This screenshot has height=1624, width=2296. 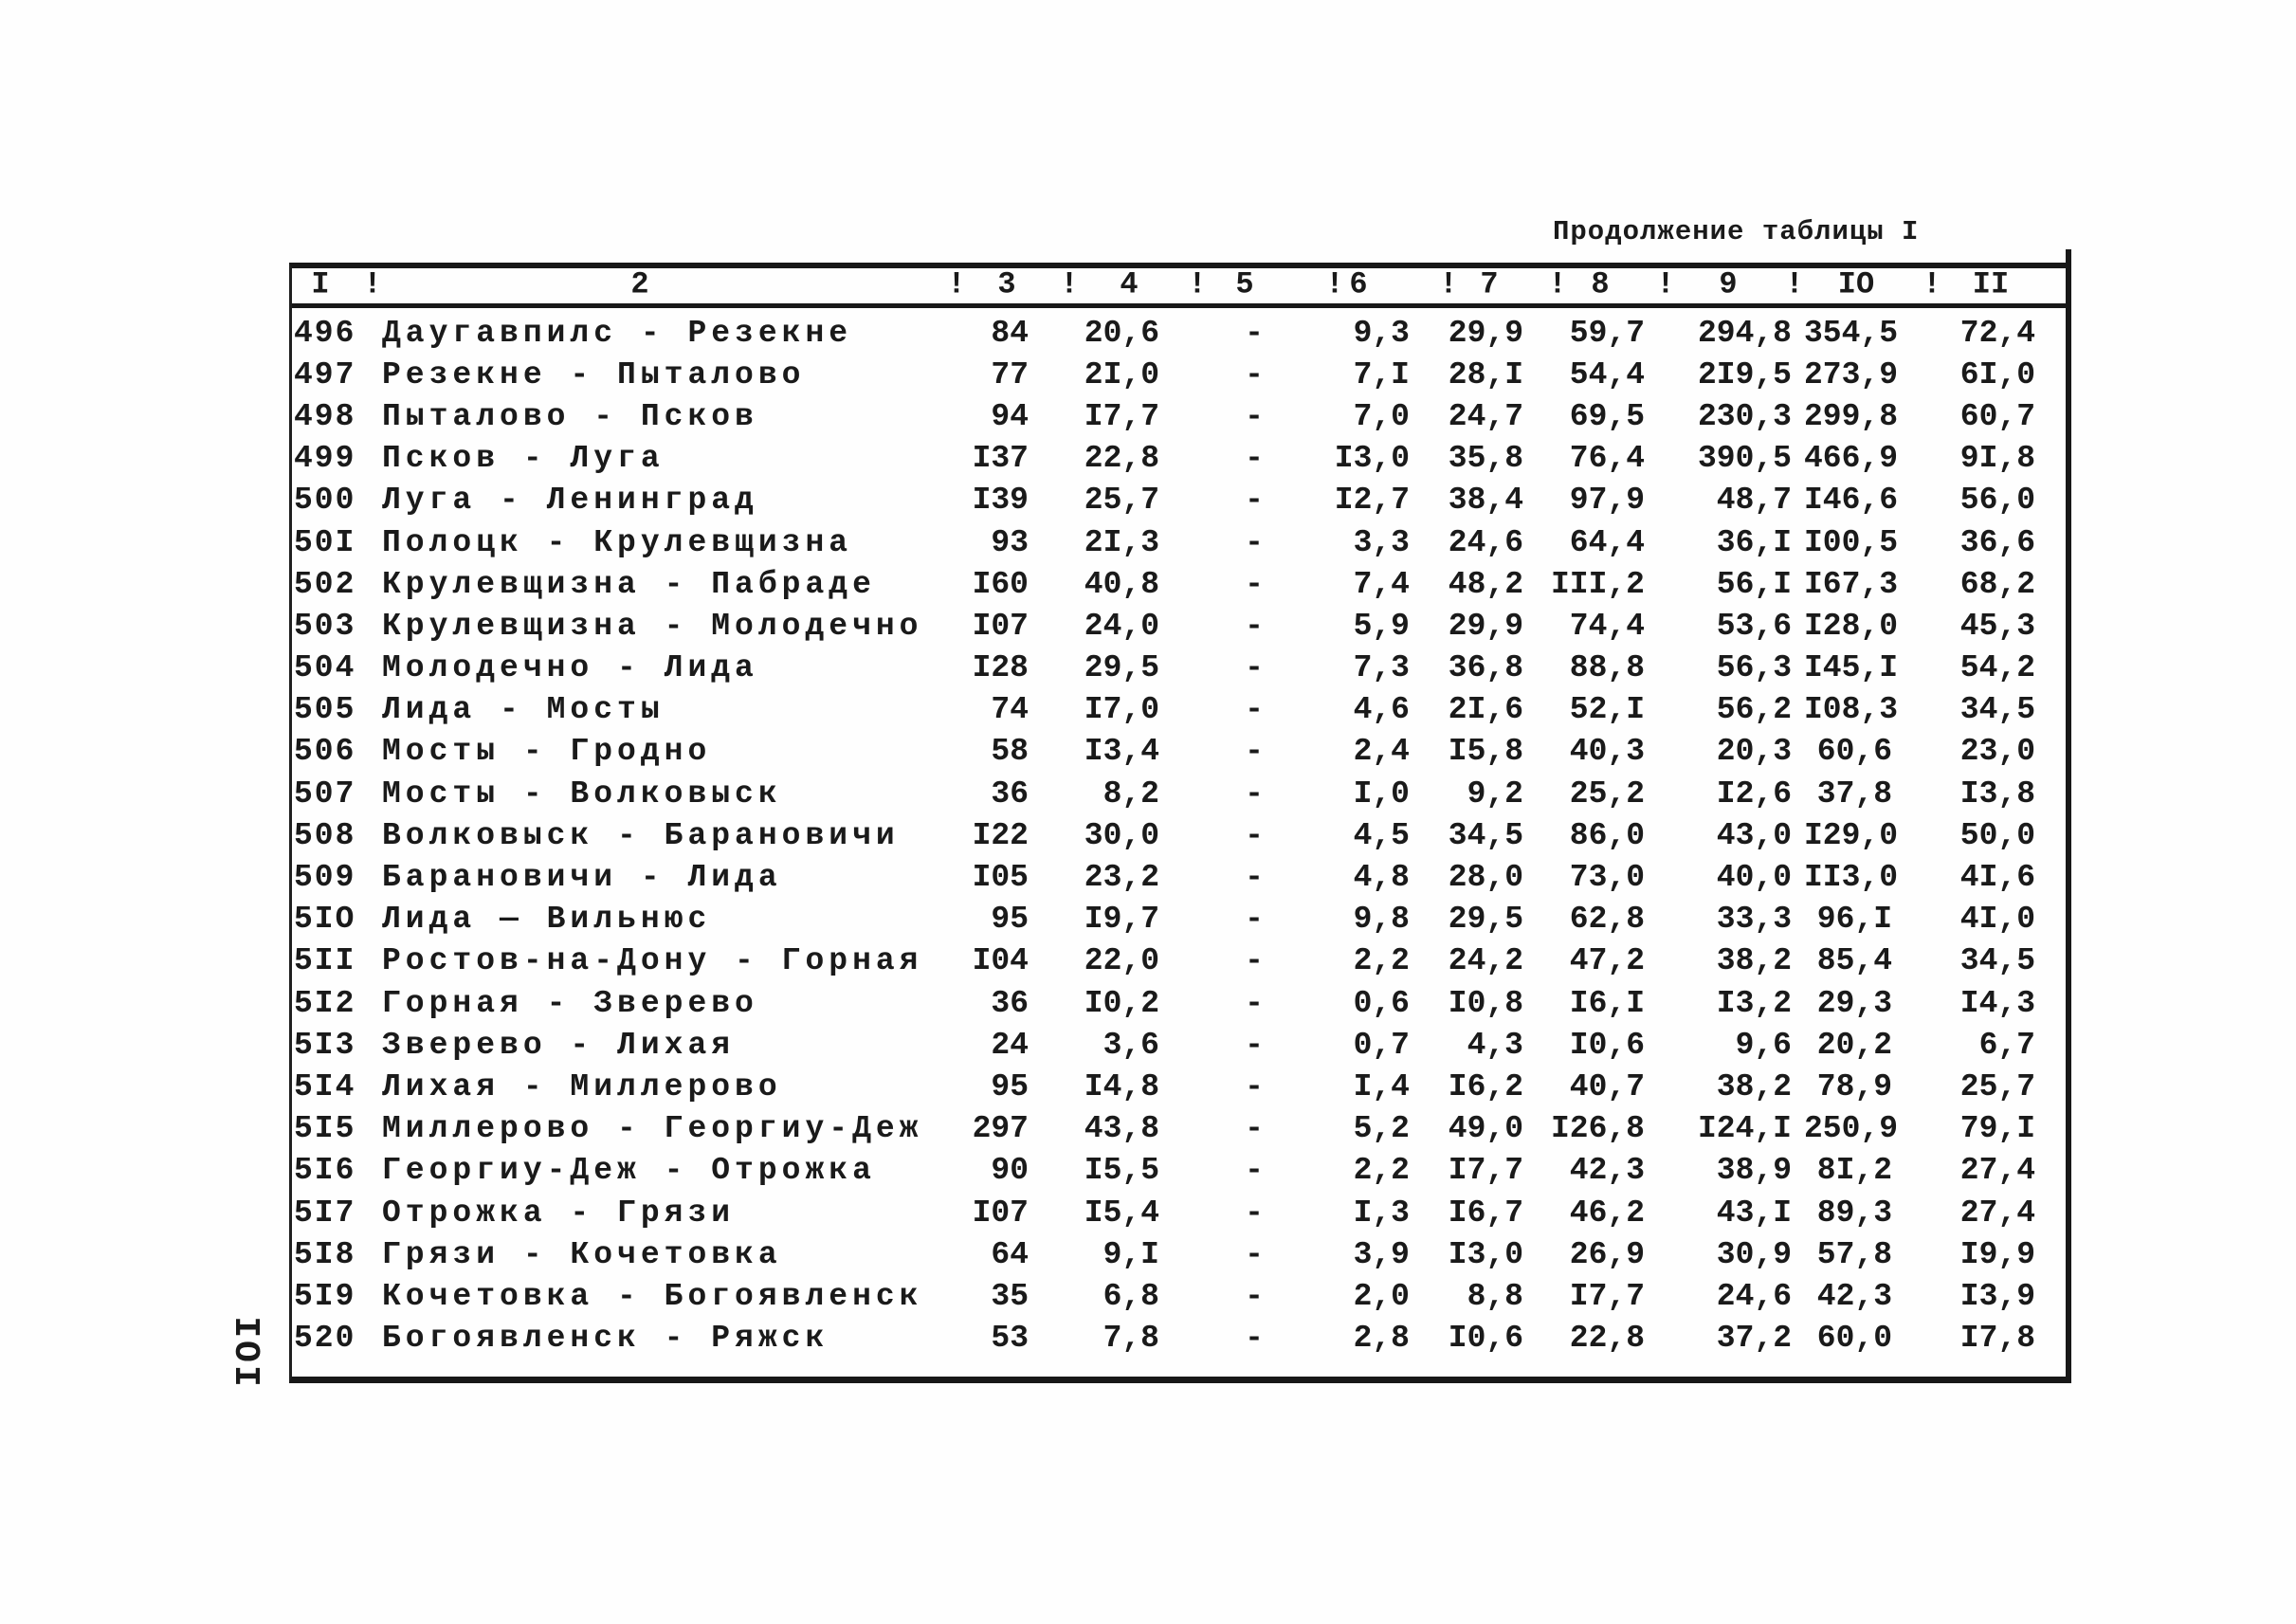 What do you see at coordinates (1381, 752) in the screenshot?
I see `value-cell-col6: 2,4` at bounding box center [1381, 752].